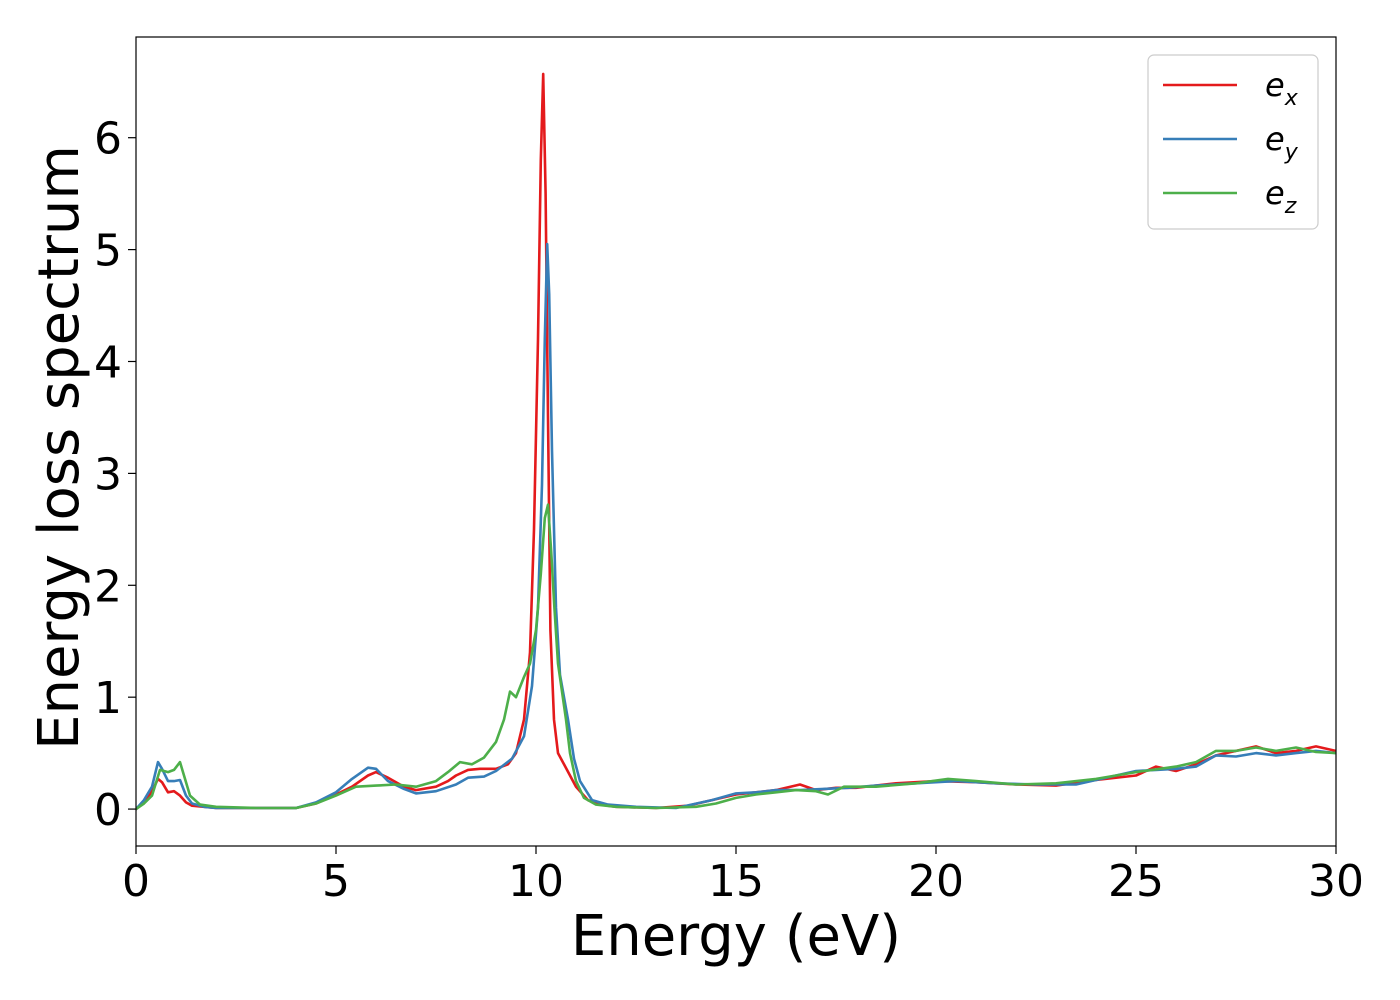 This screenshot has width=1400, height=1000. What do you see at coordinates (1282, 88) in the screenshot?
I see `legend-label-x: ex` at bounding box center [1282, 88].